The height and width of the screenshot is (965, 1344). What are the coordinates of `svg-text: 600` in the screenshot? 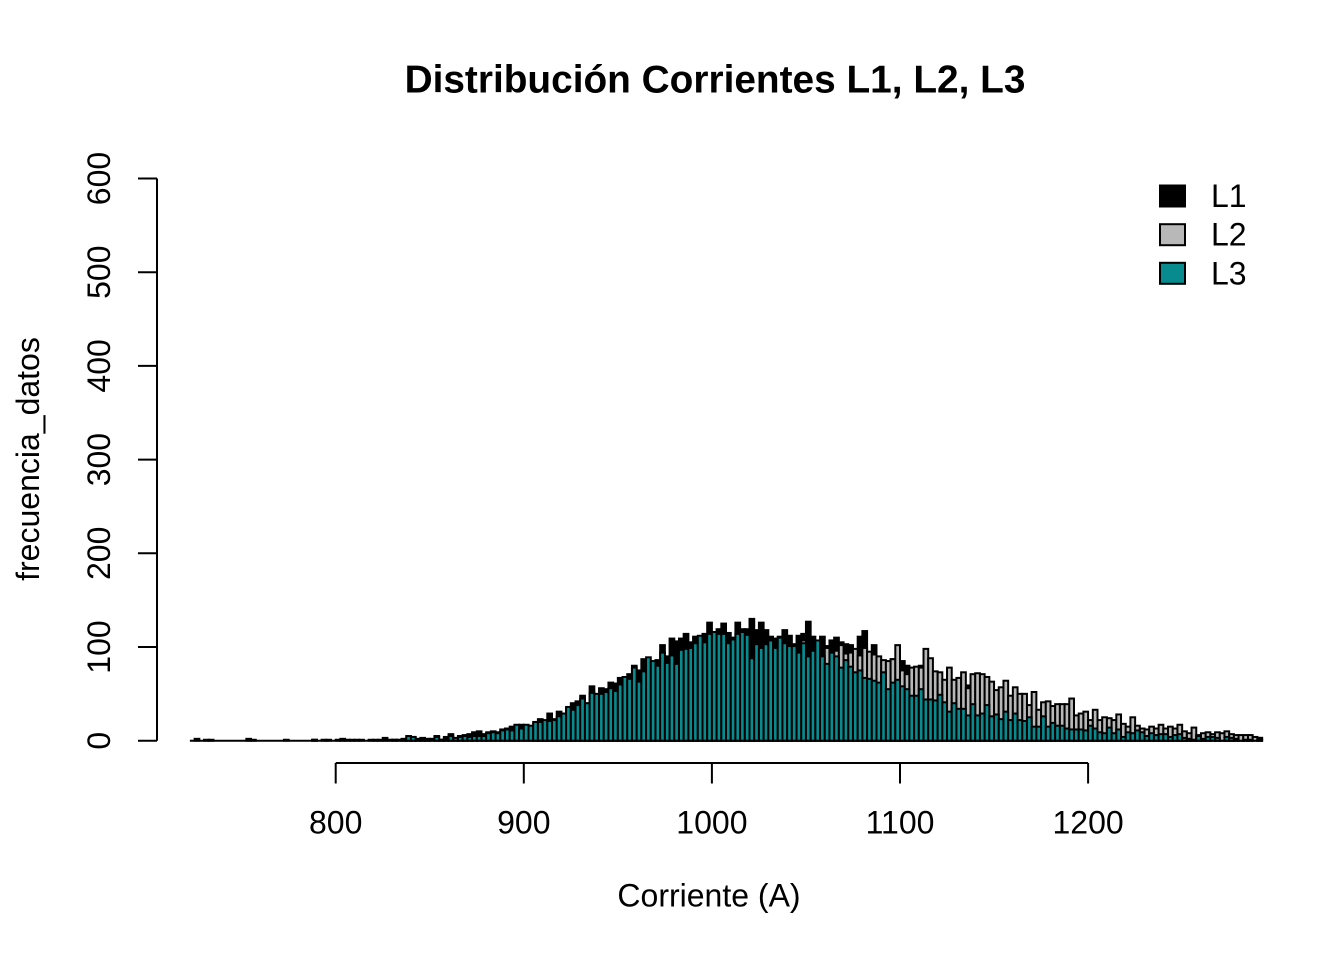 It's located at (99, 178).